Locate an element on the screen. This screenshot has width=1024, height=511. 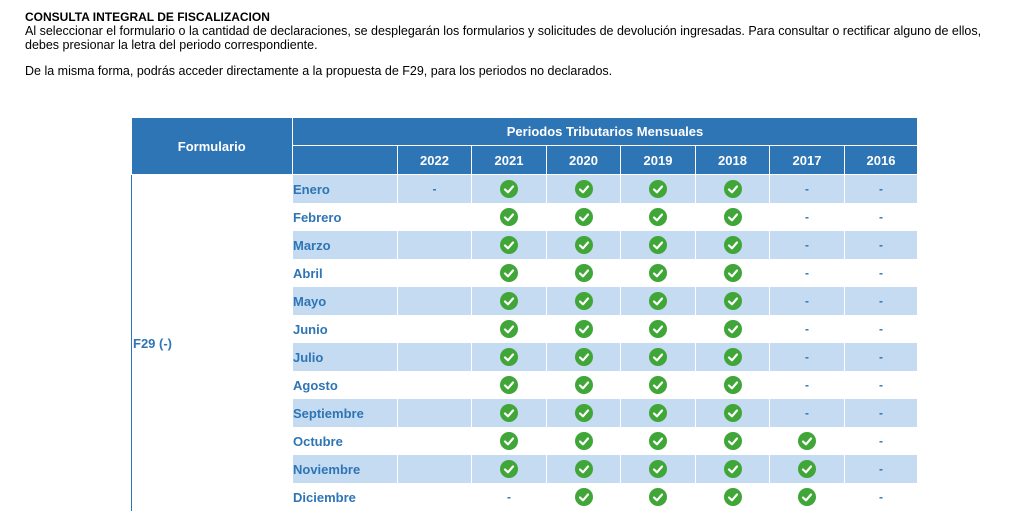
month-label: Septiembre is located at coordinates (345, 413).